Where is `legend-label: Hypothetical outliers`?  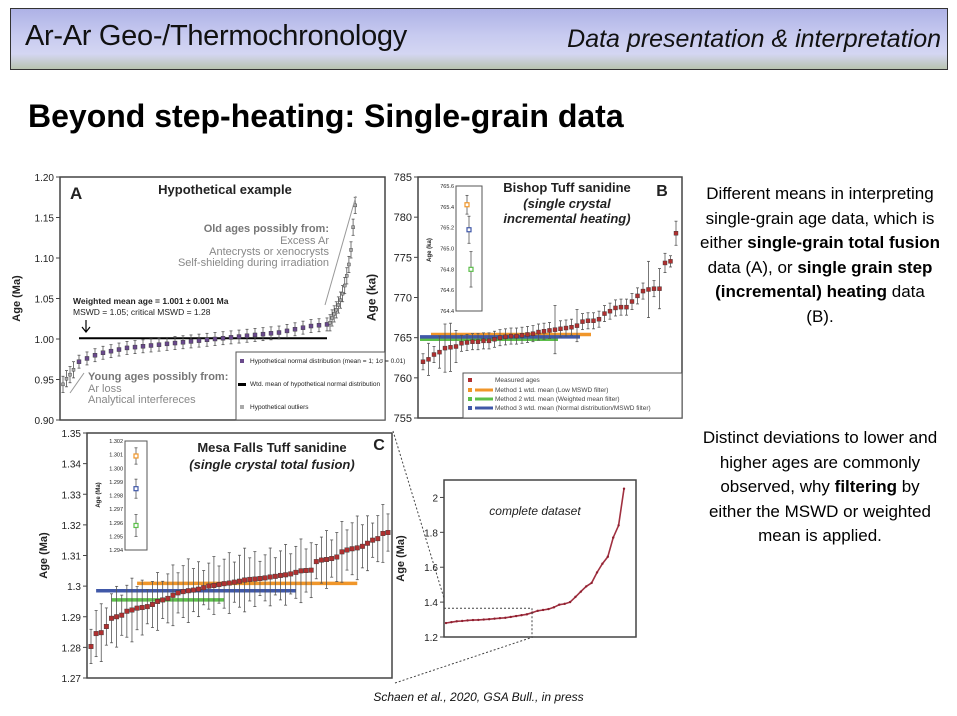
legend-label: Hypothetical outliers is located at coordinates (279, 407).